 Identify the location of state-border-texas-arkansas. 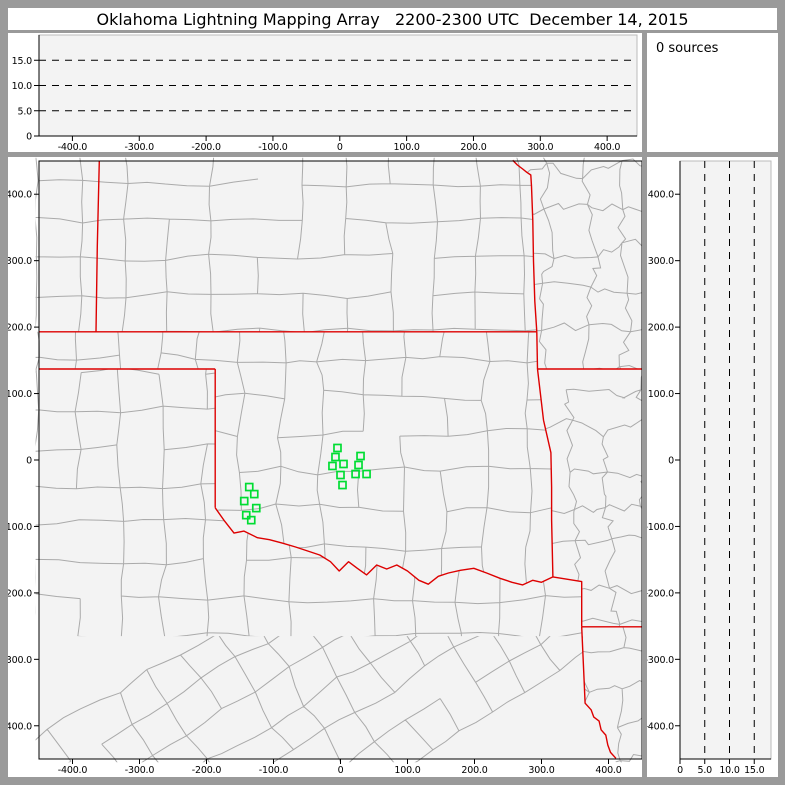
(567, 601).